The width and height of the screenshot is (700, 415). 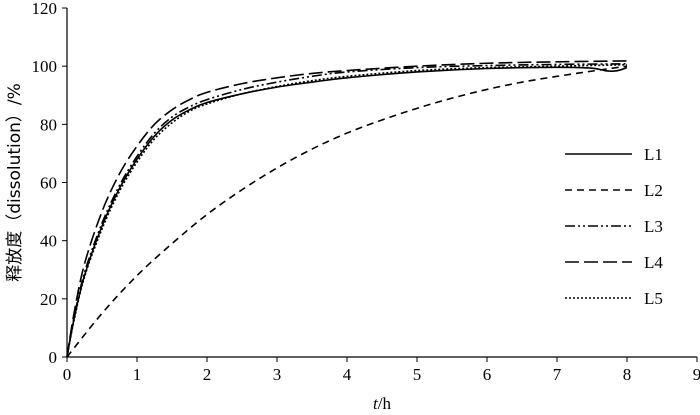 I want to click on x-tick-label: 9, so click(x=696, y=374).